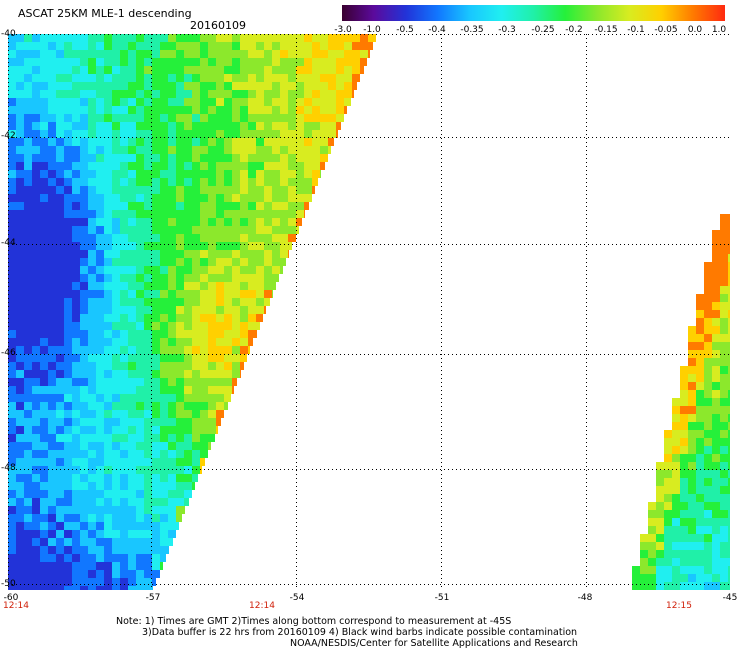 The width and height of the screenshot is (740, 650). I want to click on time-label: 12:14, so click(262, 606).